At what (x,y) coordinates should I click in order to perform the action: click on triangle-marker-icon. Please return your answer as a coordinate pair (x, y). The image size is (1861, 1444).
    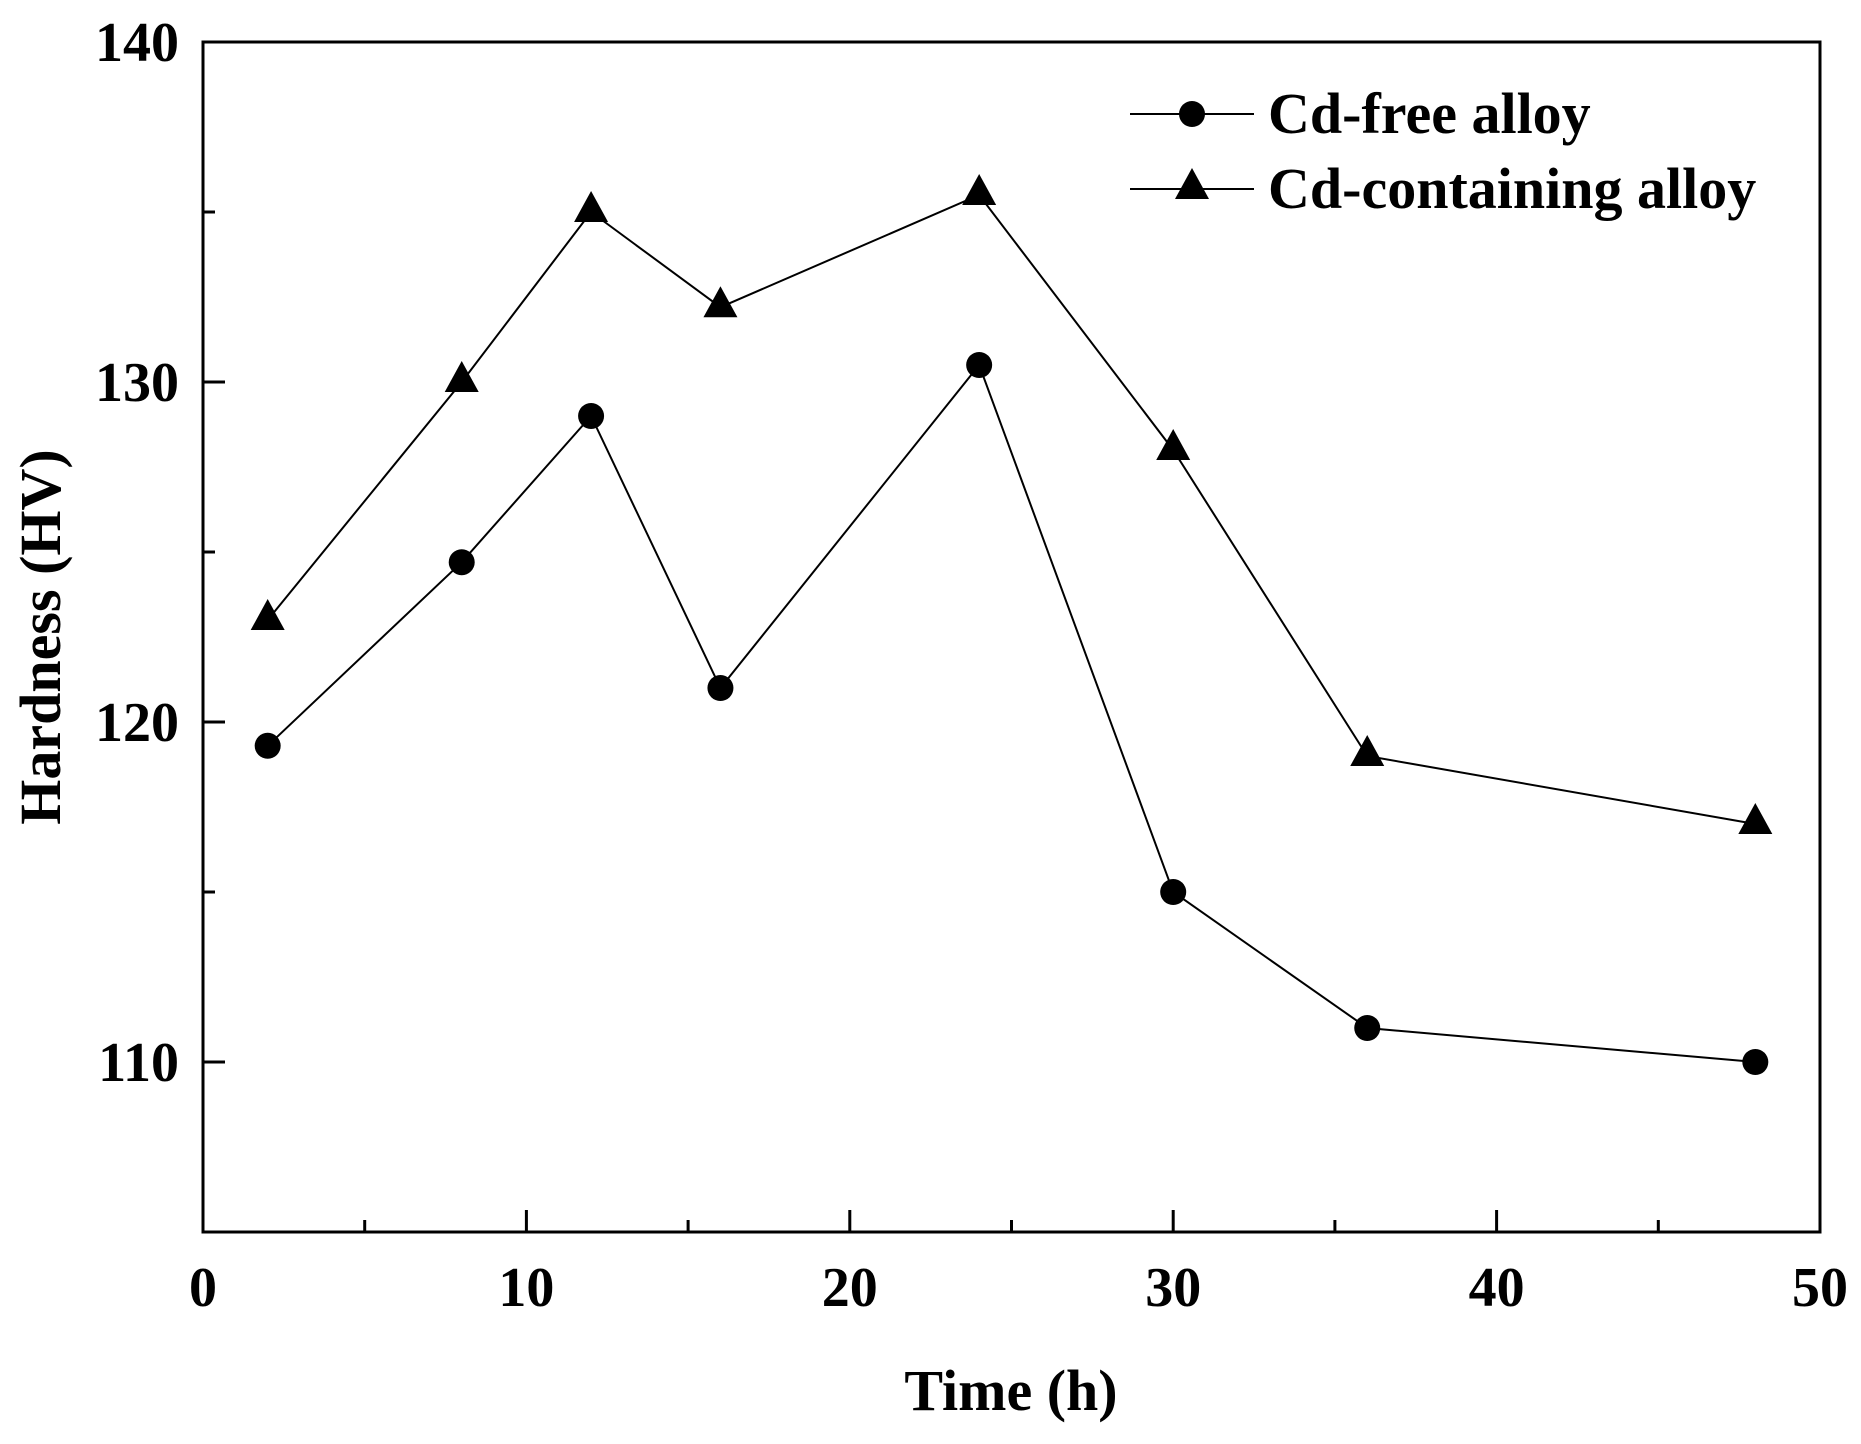
    Looking at the image, I should click on (1192, 183).